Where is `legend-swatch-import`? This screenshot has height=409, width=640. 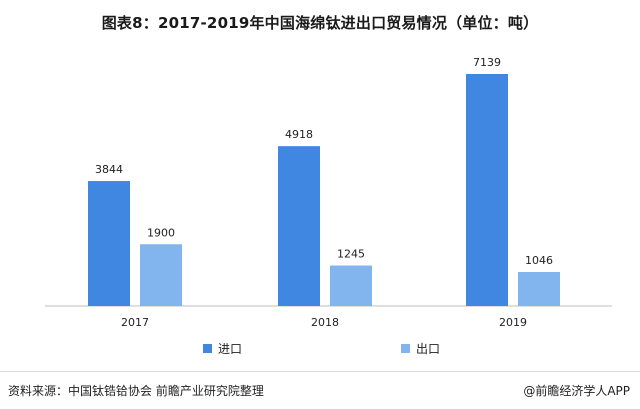 legend-swatch-import is located at coordinates (207, 348).